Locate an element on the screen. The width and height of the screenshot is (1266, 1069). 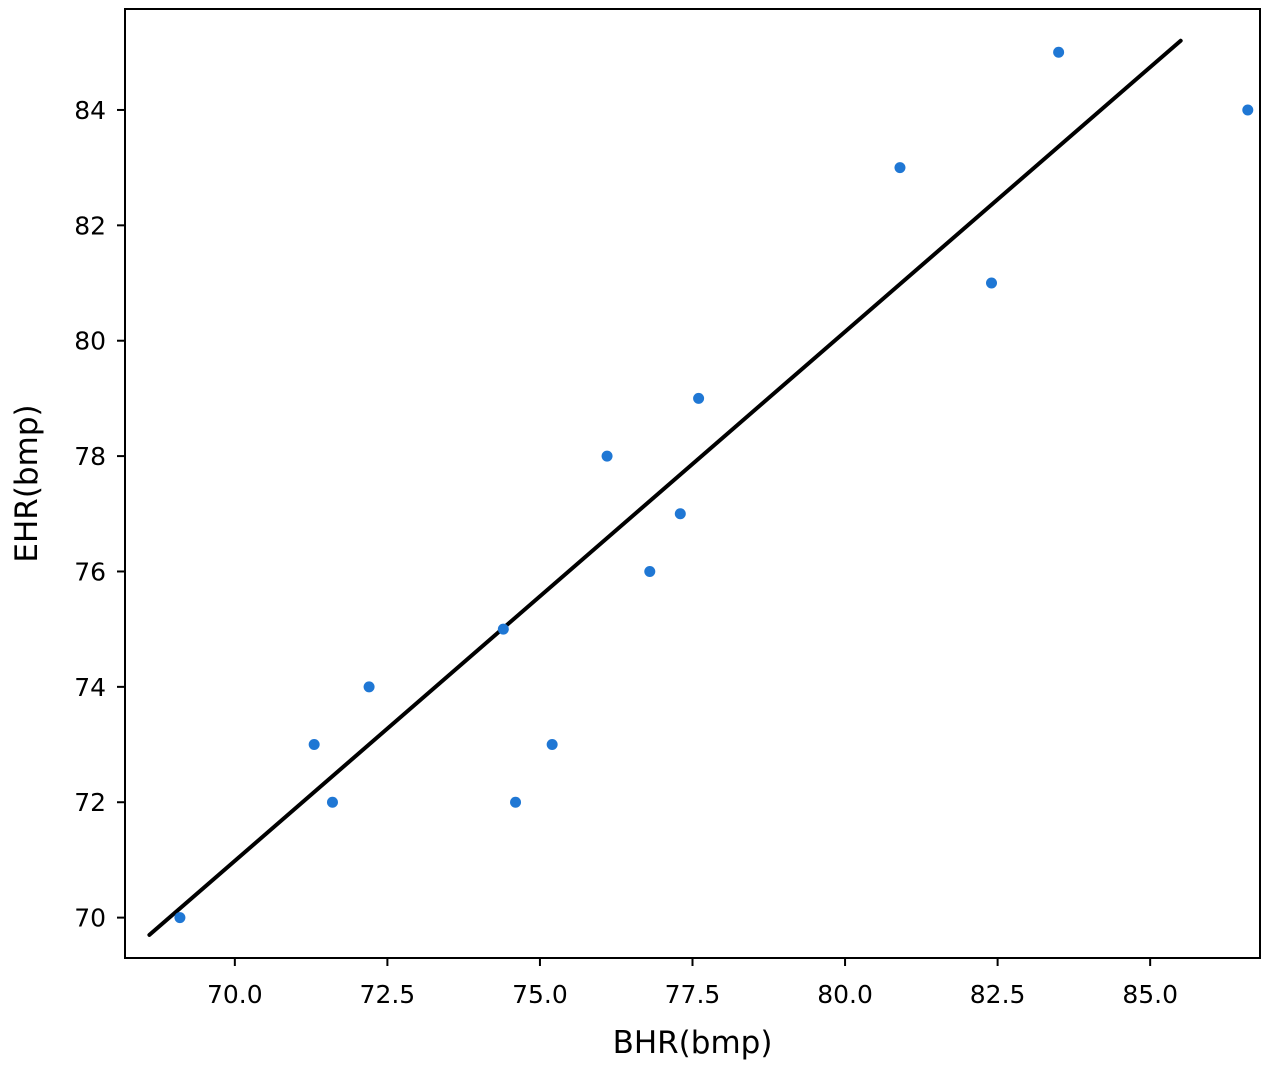
y-tick-marks is located at coordinates (121, 513).